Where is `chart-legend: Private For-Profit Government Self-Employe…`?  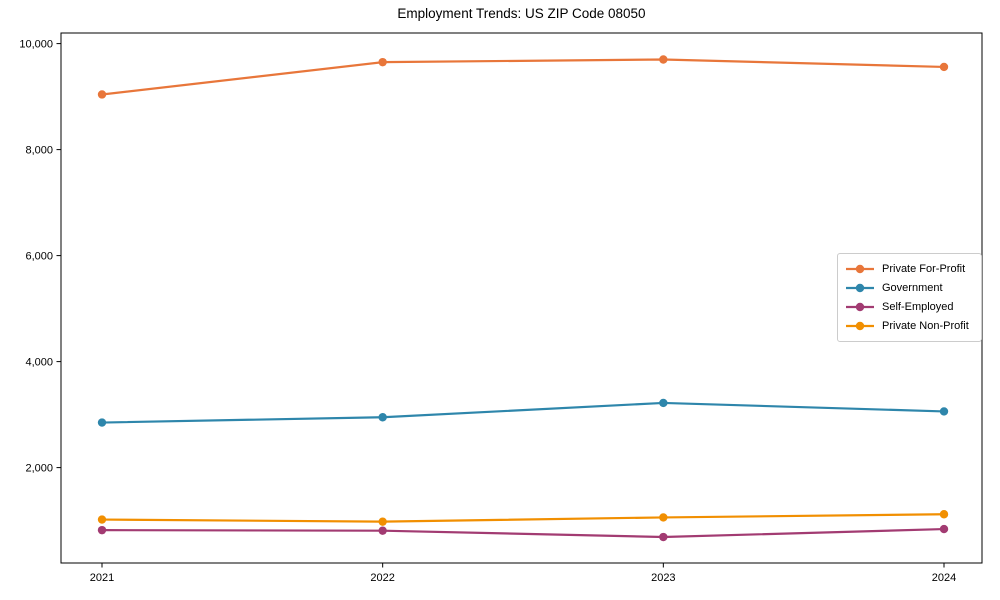
chart-legend: Private For-Profit Government Self-Employe… is located at coordinates (909, 297).